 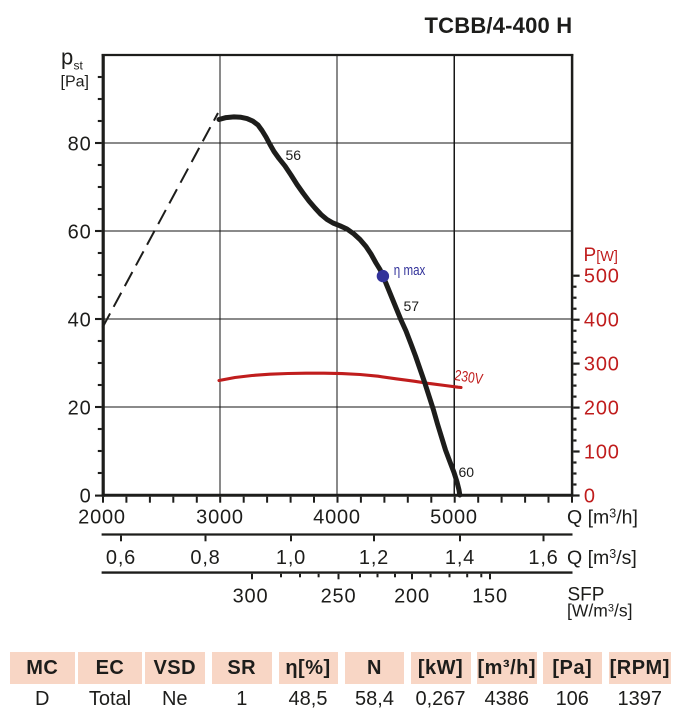 I want to click on svg-text: 56, so click(x=294, y=155).